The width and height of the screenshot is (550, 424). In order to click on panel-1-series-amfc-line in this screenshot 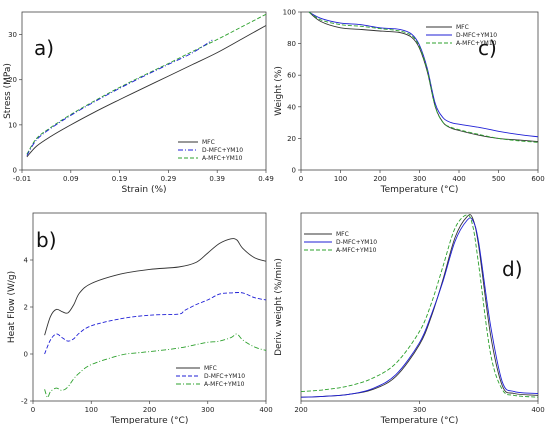, I will do `click(423, 77)`.